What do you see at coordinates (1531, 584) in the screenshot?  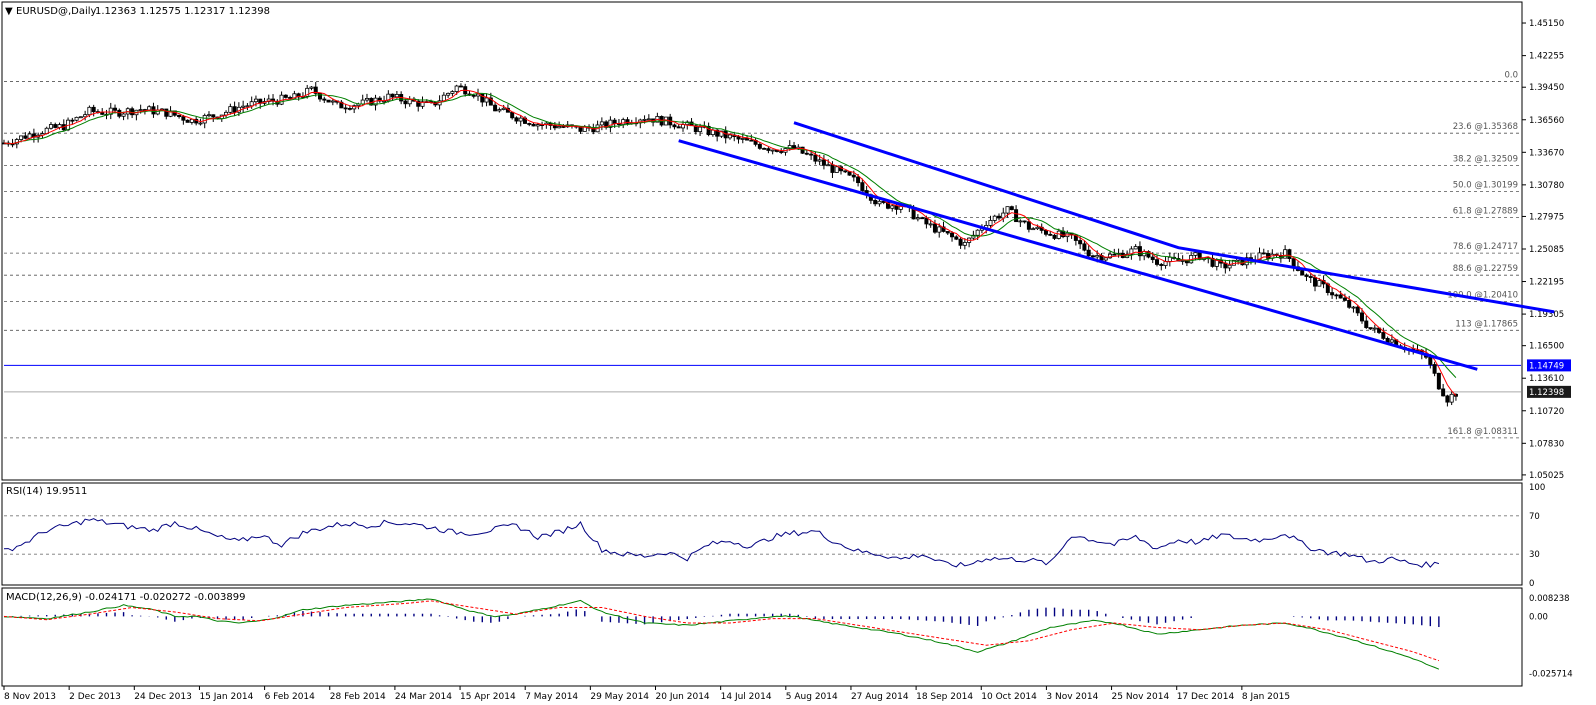 I see `rsi-tick-label: 0` at bounding box center [1531, 584].